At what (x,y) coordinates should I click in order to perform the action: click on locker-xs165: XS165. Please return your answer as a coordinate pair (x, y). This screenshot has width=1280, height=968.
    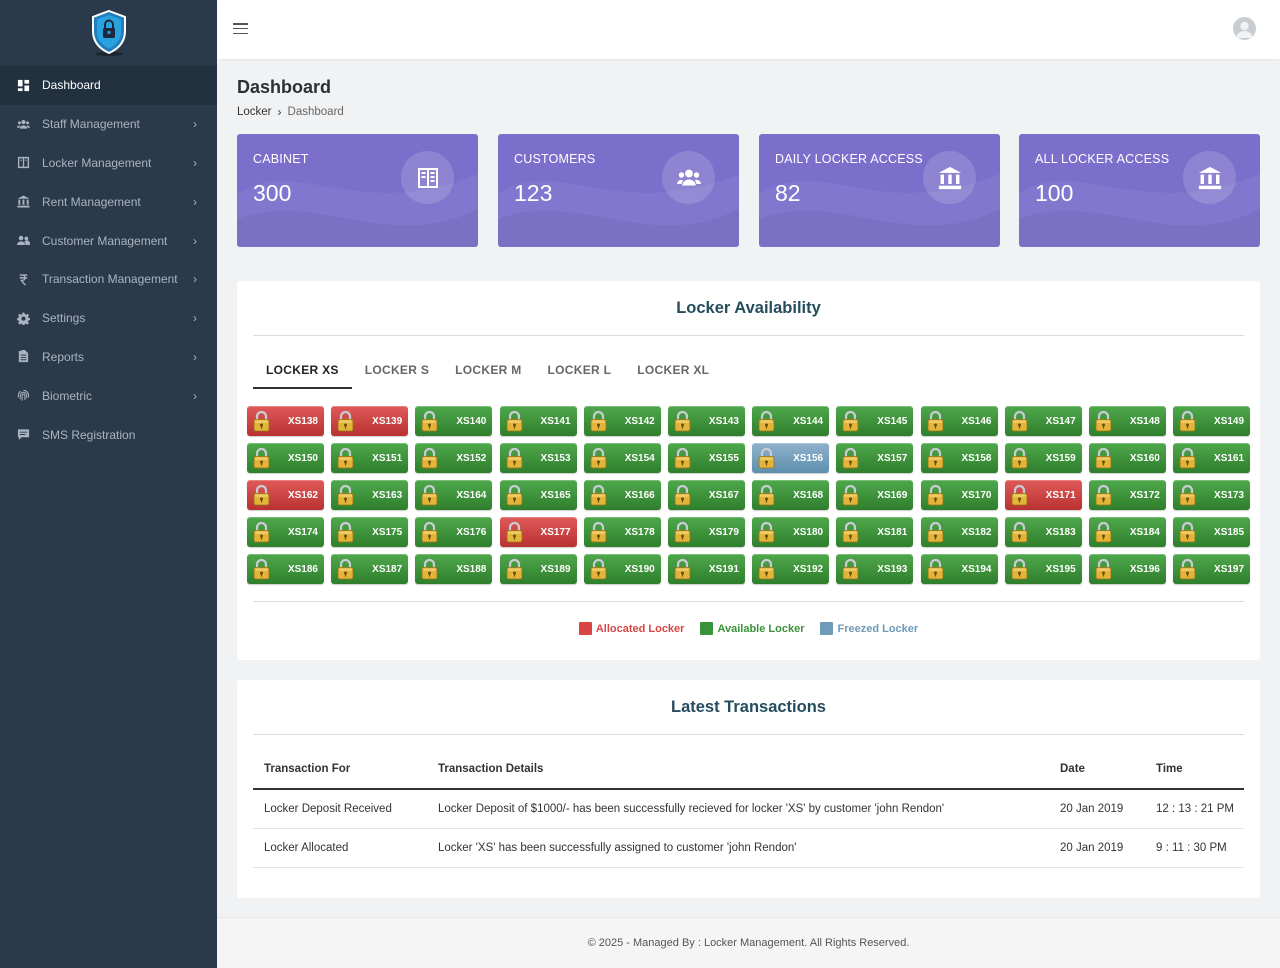
    Looking at the image, I should click on (538, 495).